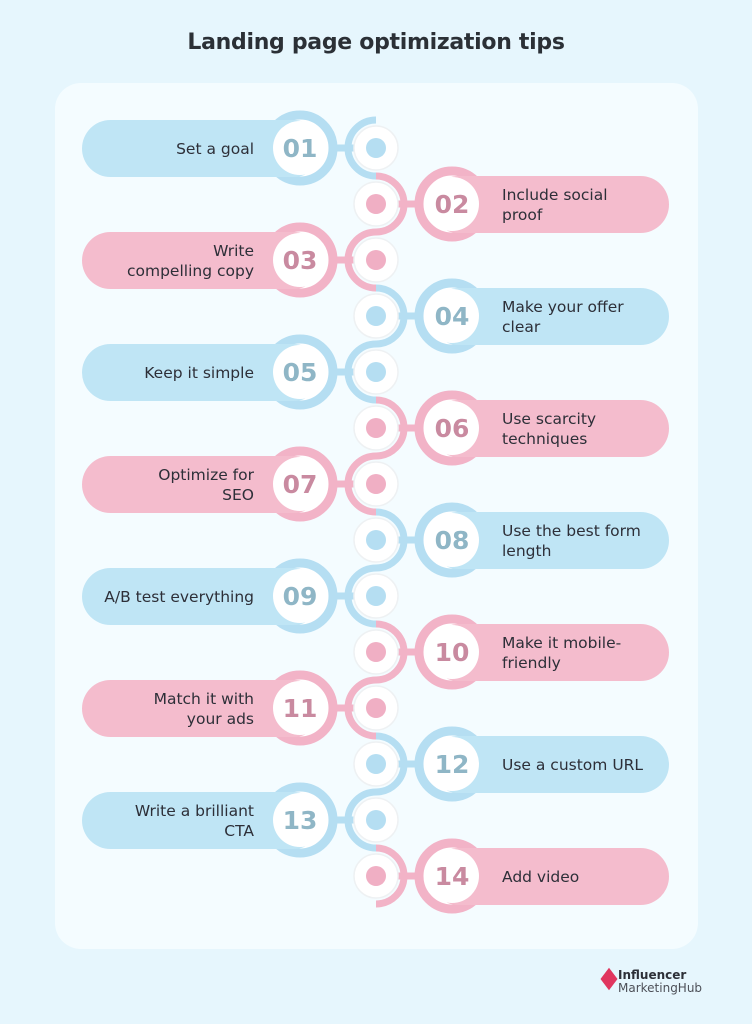  What do you see at coordinates (239, 830) in the screenshot?
I see `tip-label-line: CTA` at bounding box center [239, 830].